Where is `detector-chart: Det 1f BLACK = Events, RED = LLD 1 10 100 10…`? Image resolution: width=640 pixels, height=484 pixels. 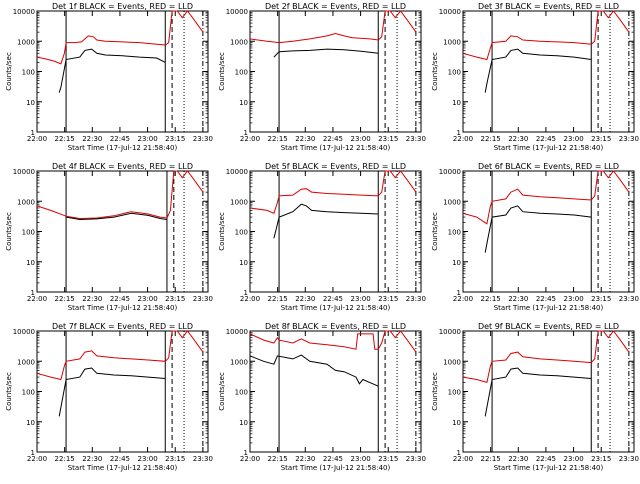
detector-chart: Det 1f BLACK = Events, RED = LLD 1 10 100 10… is located at coordinates (109, 77).